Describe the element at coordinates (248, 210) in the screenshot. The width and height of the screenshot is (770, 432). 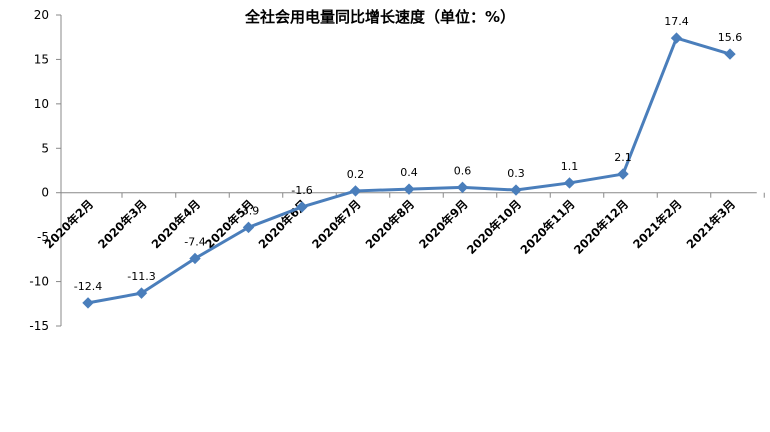
I see `data-label: -3.9` at that location.